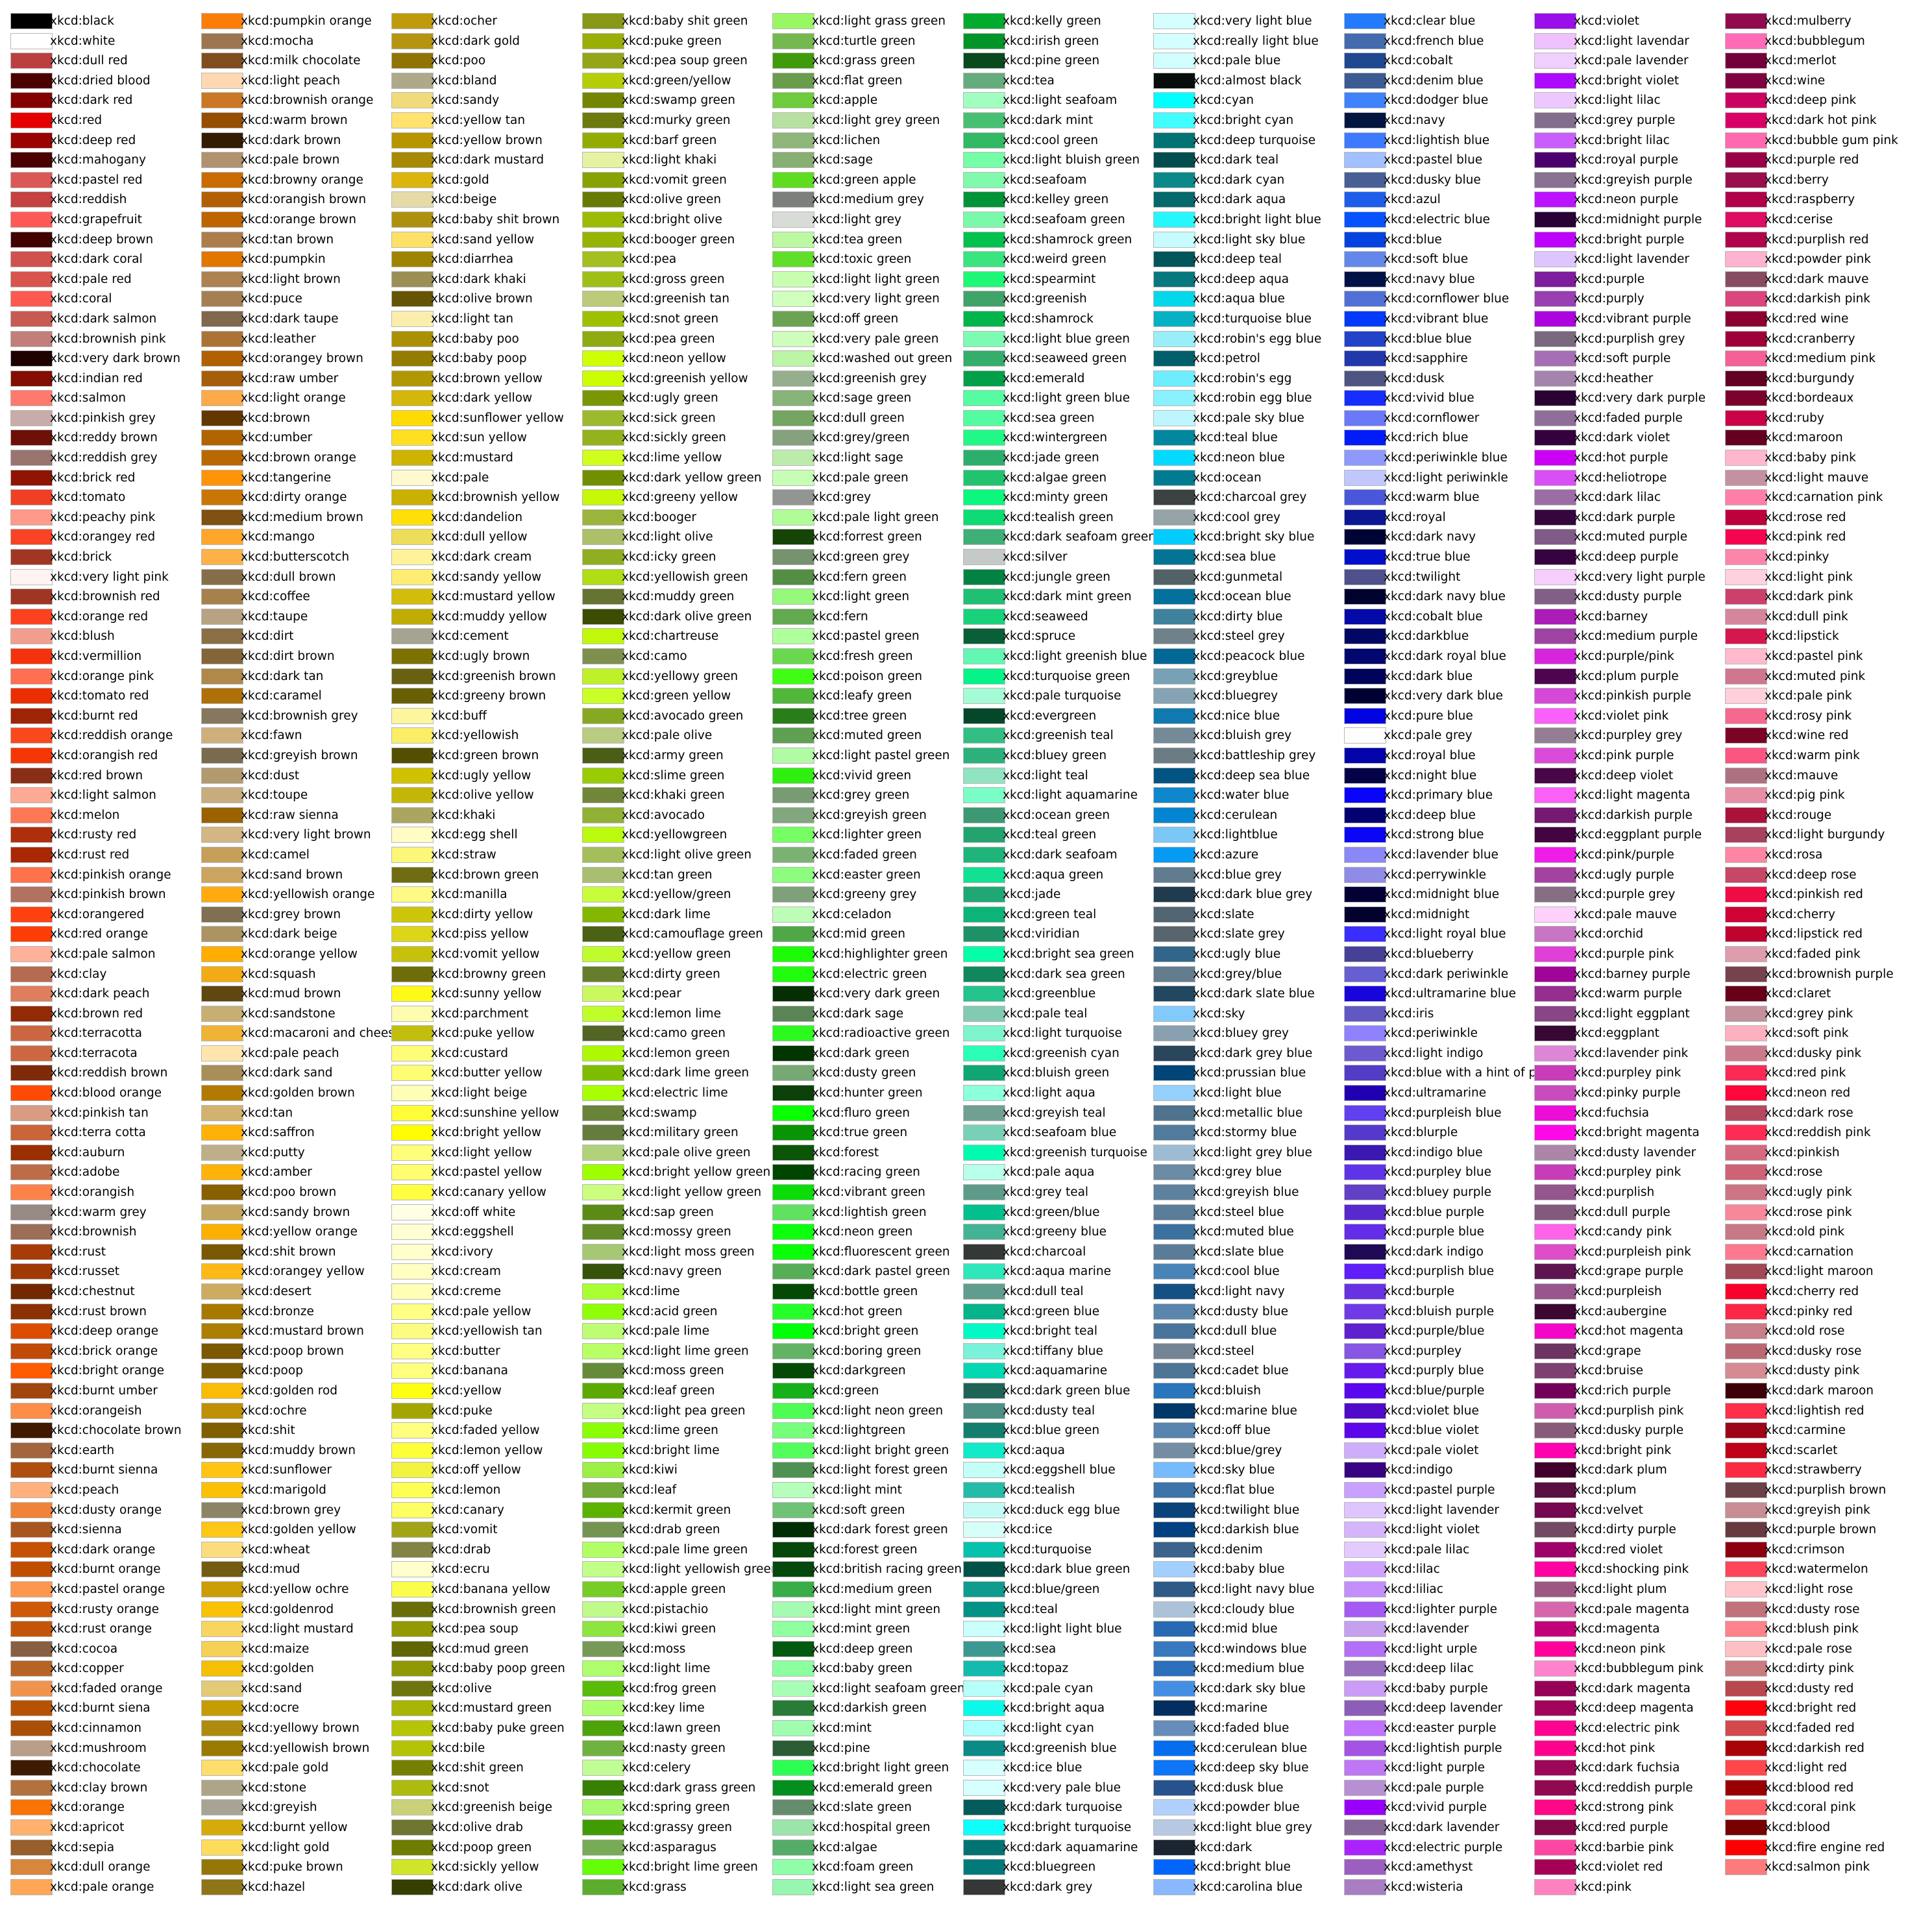 The height and width of the screenshot is (1905, 1932). What do you see at coordinates (283, 259) in the screenshot?
I see `color-label: xkcd:pumpkin` at bounding box center [283, 259].